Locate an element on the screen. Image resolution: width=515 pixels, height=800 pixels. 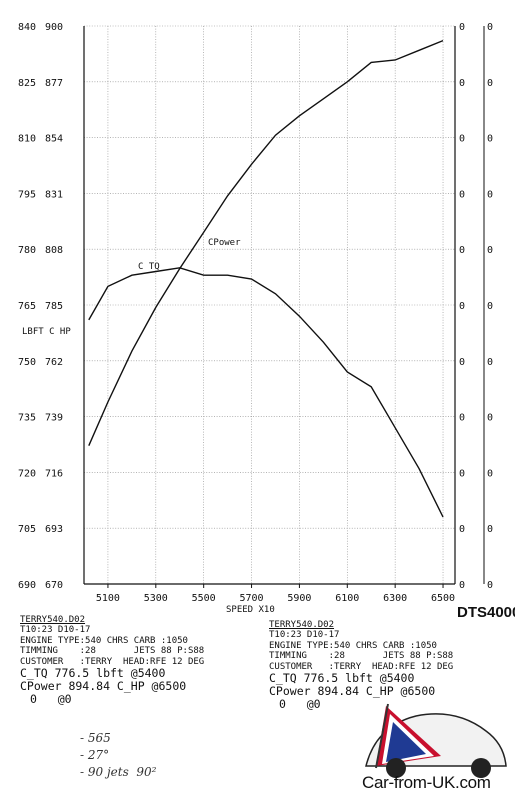
y-tick-power: 785 is located at coordinates (54, 306).